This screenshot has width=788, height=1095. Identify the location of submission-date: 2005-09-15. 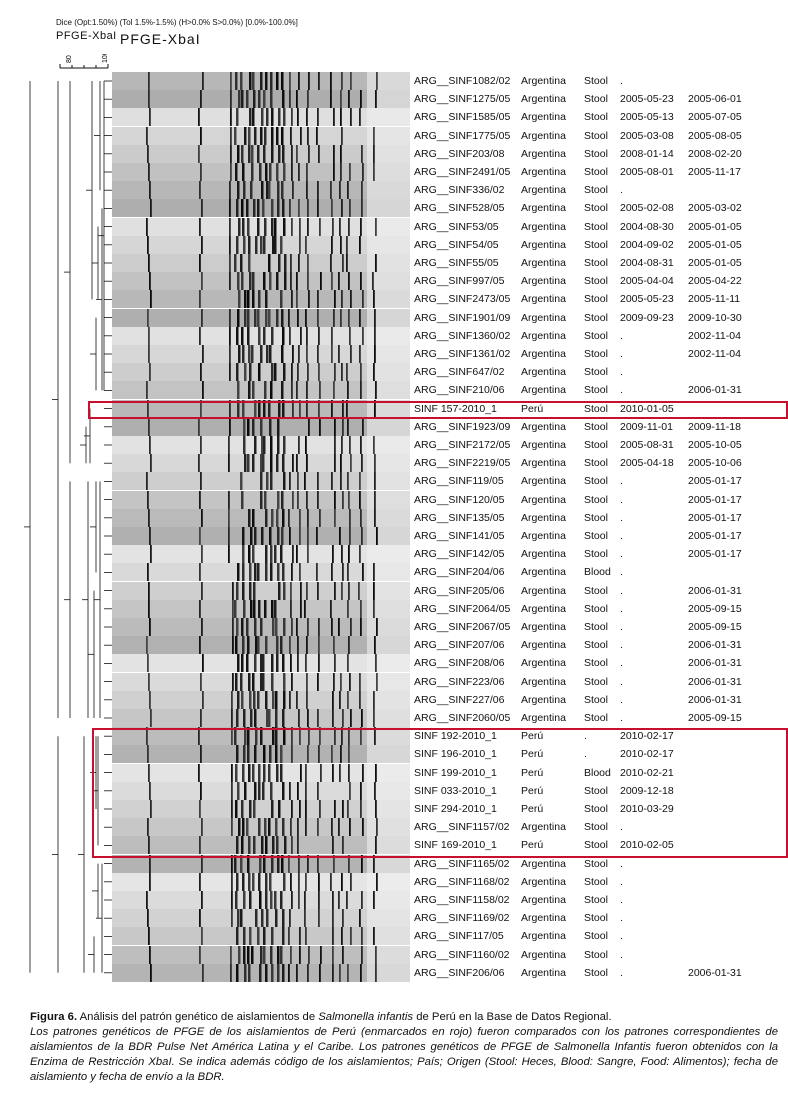
(715, 608).